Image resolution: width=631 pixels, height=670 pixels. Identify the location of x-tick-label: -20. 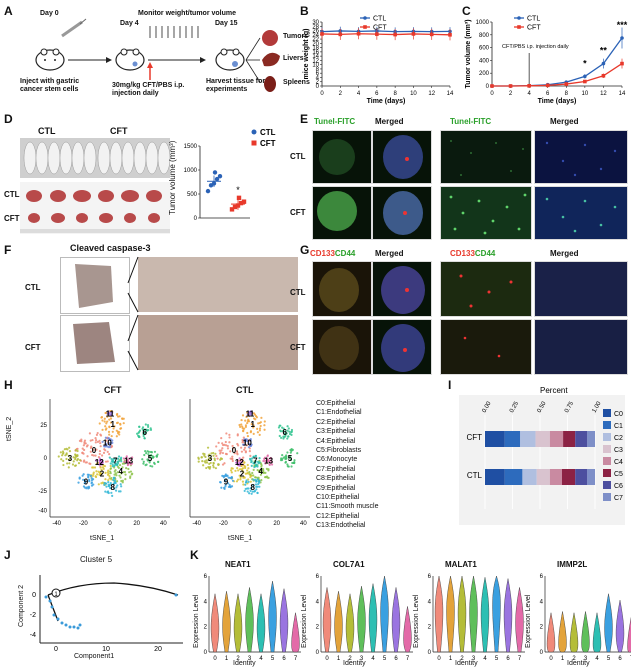
(83, 524).